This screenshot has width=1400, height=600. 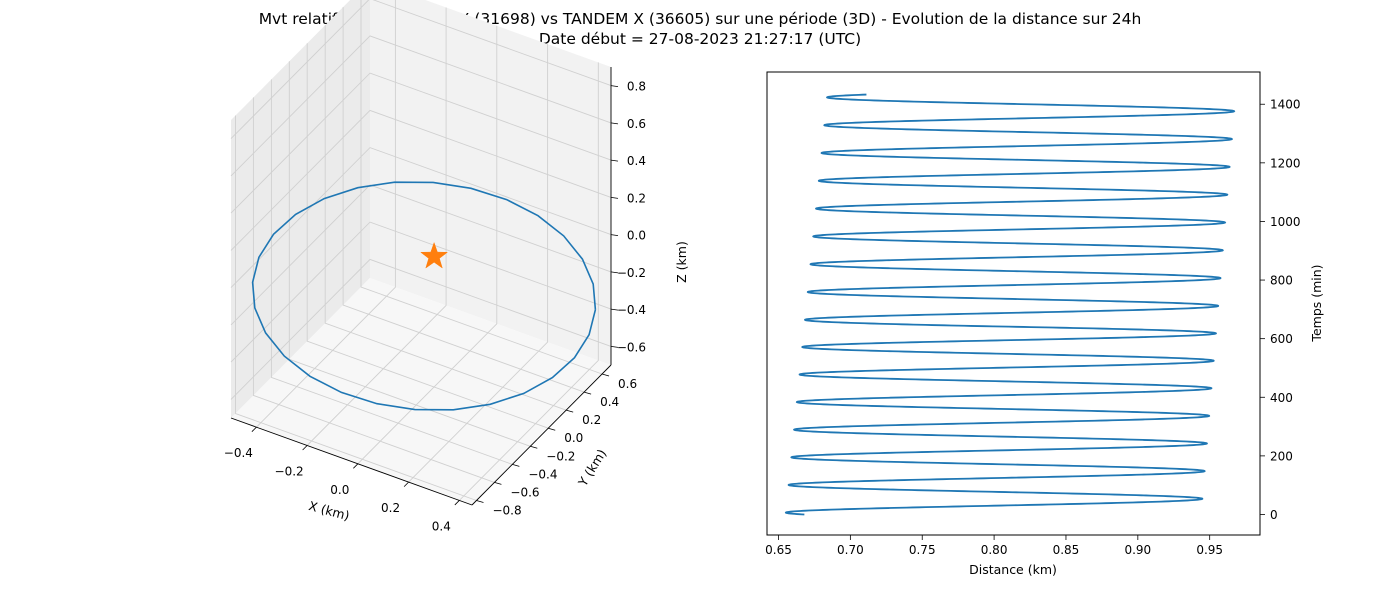 I want to click on z-tick-label: −0.2, so click(x=631, y=273).